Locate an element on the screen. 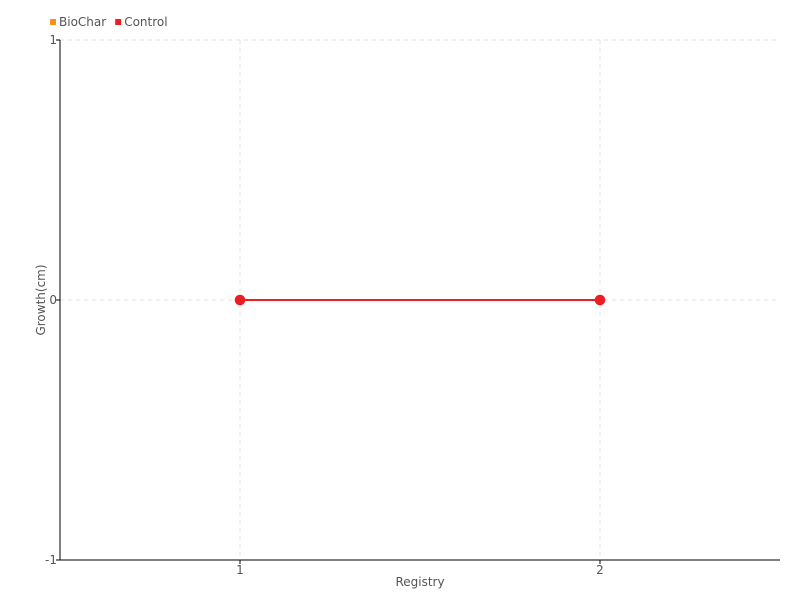 The image size is (800, 600). x-tick-label: 1 is located at coordinates (240, 570).